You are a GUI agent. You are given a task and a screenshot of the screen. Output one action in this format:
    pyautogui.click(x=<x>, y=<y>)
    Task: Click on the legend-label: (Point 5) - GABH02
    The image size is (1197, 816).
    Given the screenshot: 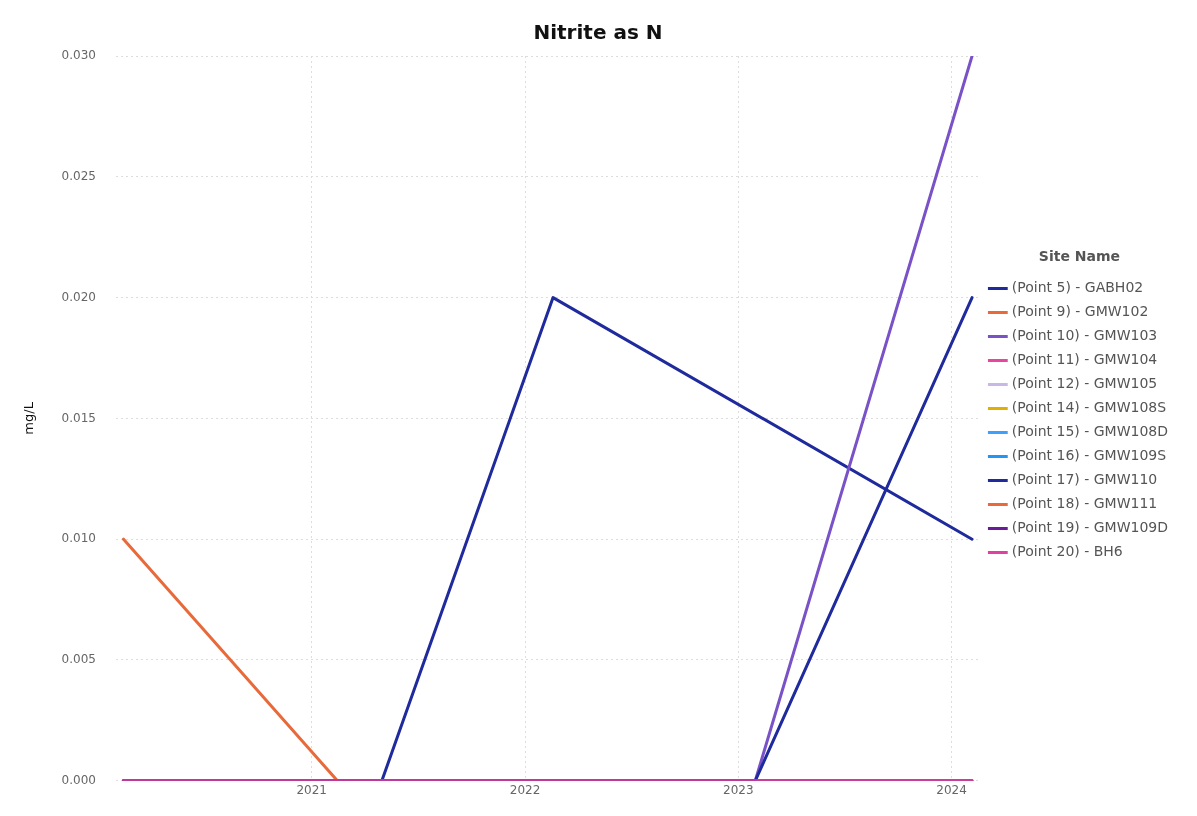 What is the action you would take?
    pyautogui.click(x=1077, y=287)
    